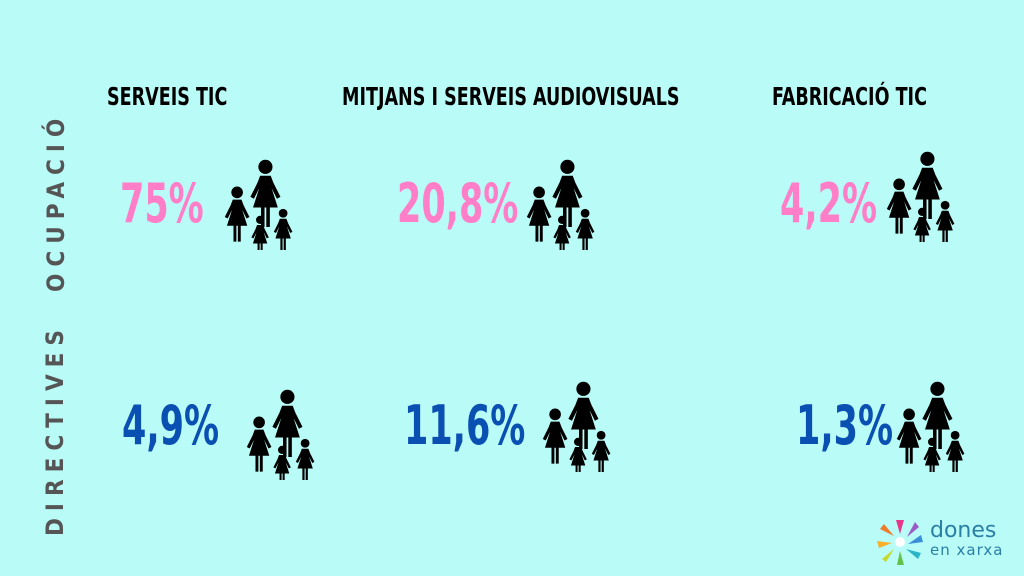 The height and width of the screenshot is (576, 1024). I want to click on dones-logo-icon, so click(900, 542).